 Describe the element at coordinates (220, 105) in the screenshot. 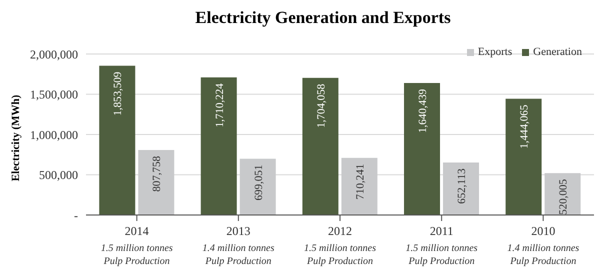

I see `data-label: 1,710,224` at that location.